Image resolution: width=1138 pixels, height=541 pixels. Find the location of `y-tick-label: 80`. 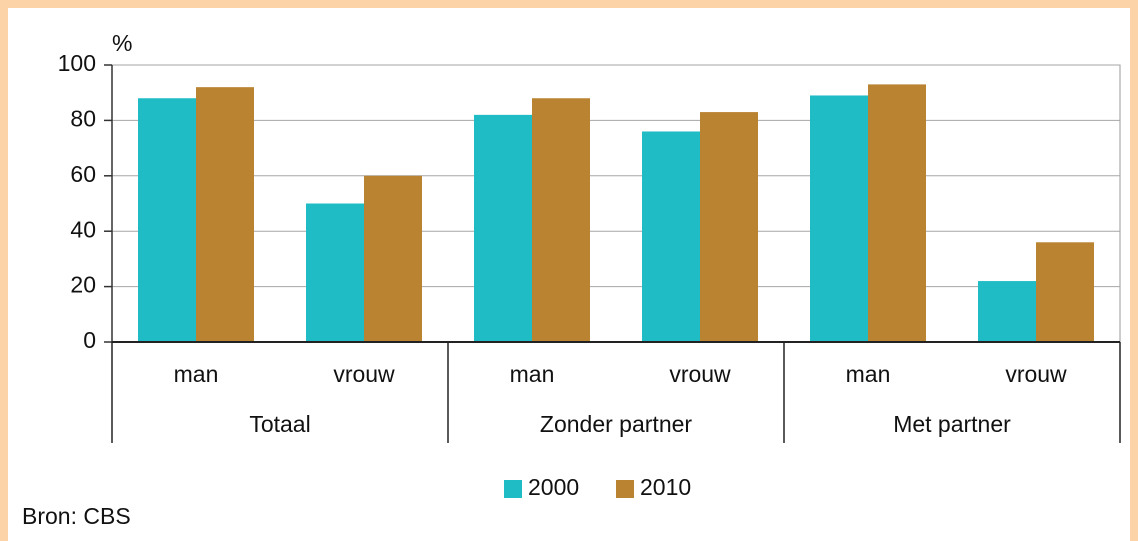

y-tick-label: 80 is located at coordinates (83, 118).